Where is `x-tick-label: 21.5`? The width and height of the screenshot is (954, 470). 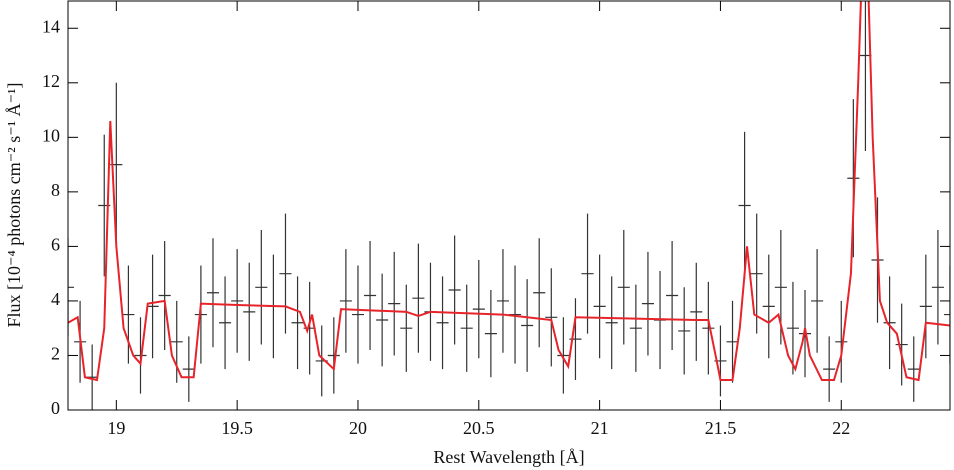
x-tick-label: 21.5 is located at coordinates (721, 428).